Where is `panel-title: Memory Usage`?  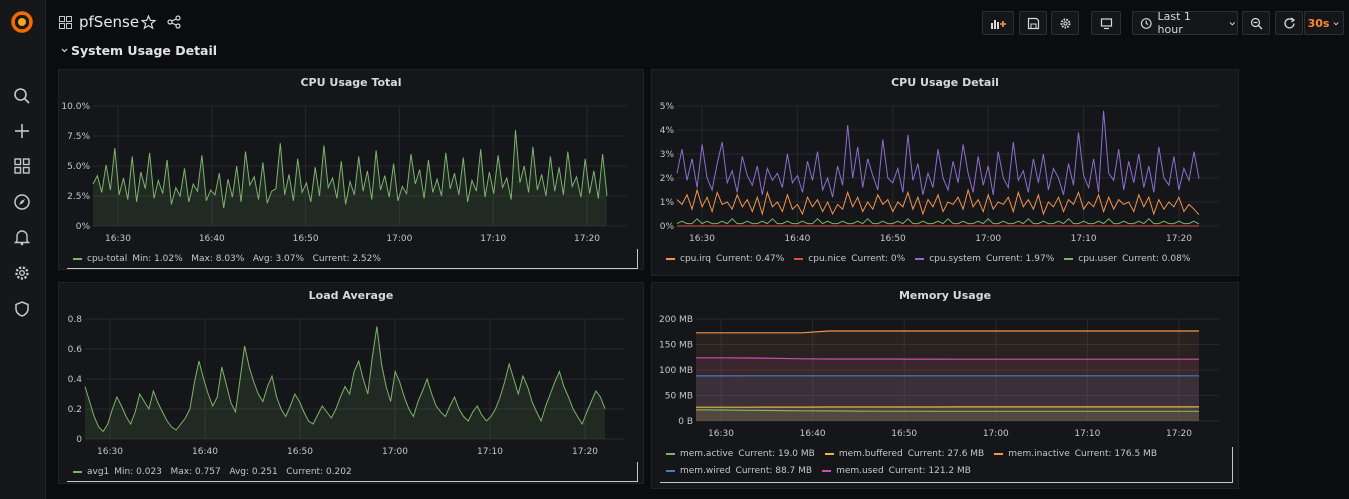
panel-title: Memory Usage is located at coordinates (945, 295).